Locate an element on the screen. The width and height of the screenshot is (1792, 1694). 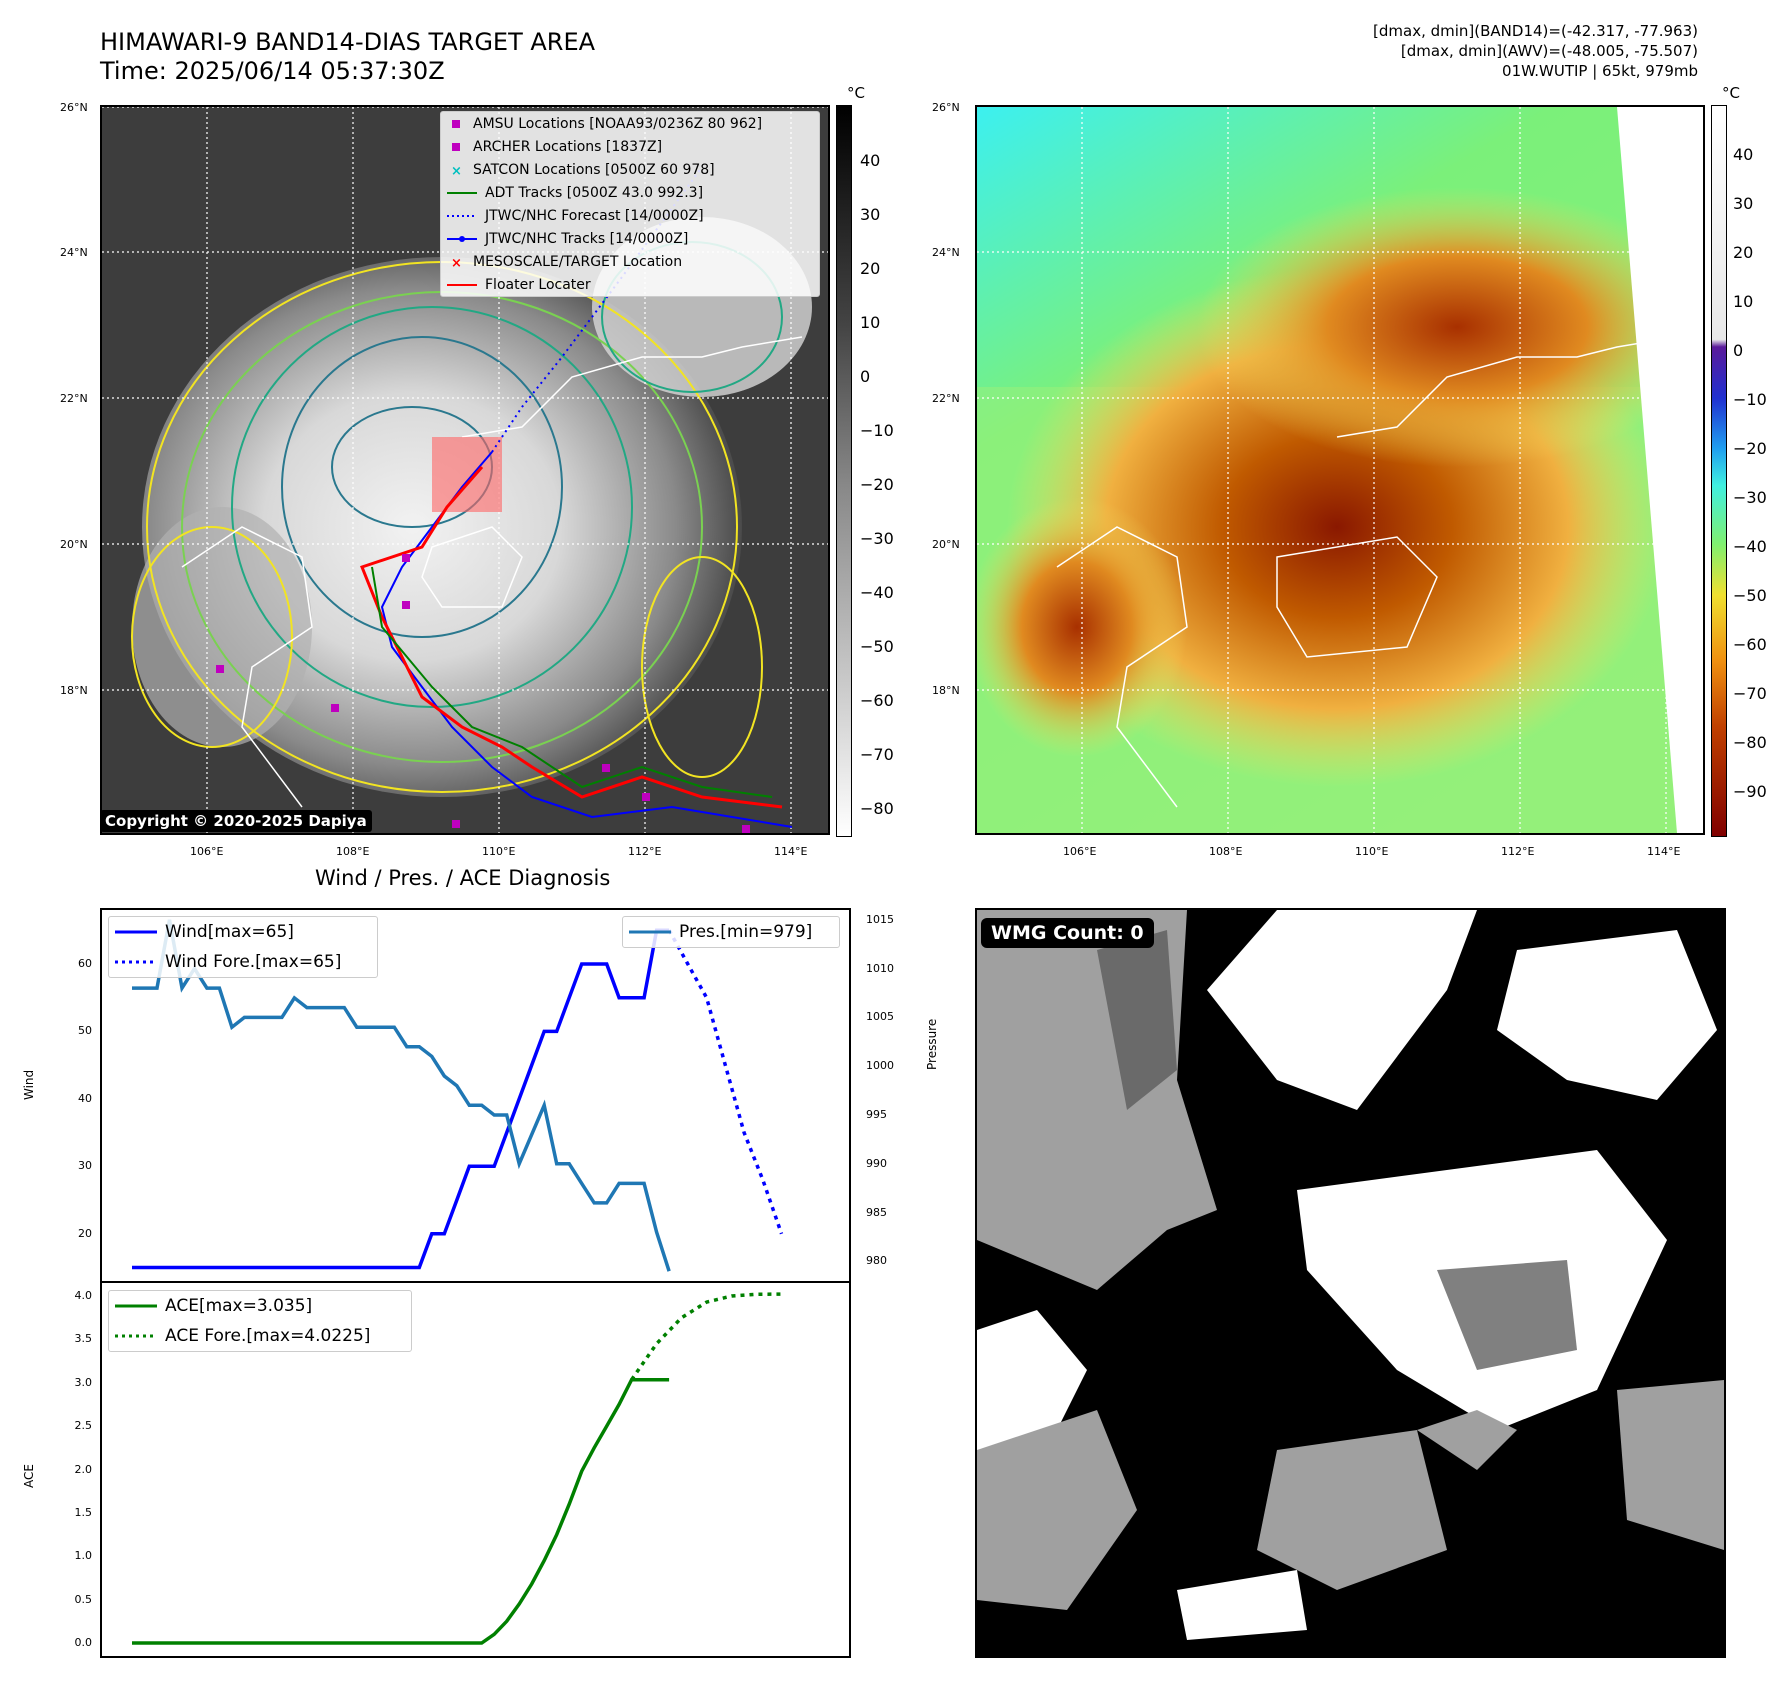
wind-ylabel: Wind is located at coordinates (29, 1084).